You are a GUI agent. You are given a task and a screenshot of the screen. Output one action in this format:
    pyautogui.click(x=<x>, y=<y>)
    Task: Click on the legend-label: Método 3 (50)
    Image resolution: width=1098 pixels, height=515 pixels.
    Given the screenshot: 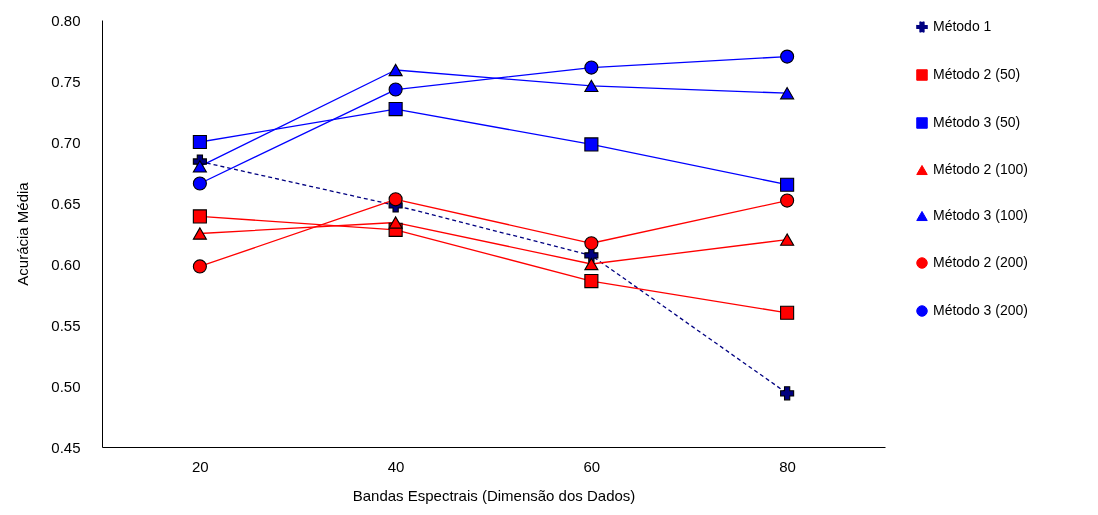 What is the action you would take?
    pyautogui.click(x=977, y=122)
    